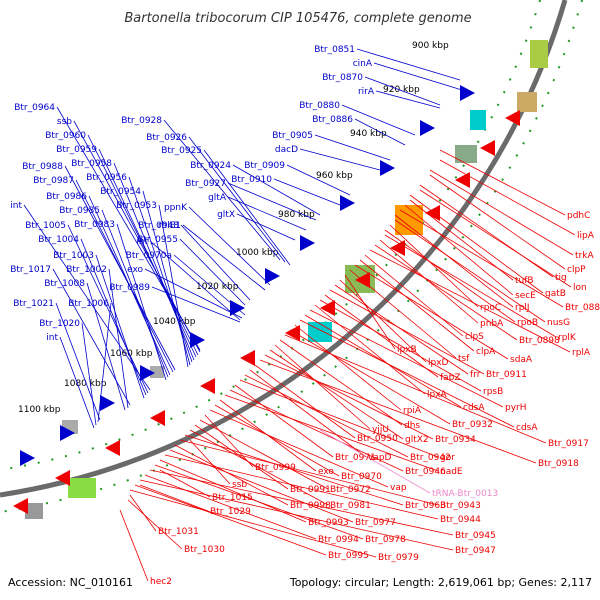  Describe the element at coordinates (555, 294) in the screenshot. I see `reverse-gene-label: gatB` at that location.